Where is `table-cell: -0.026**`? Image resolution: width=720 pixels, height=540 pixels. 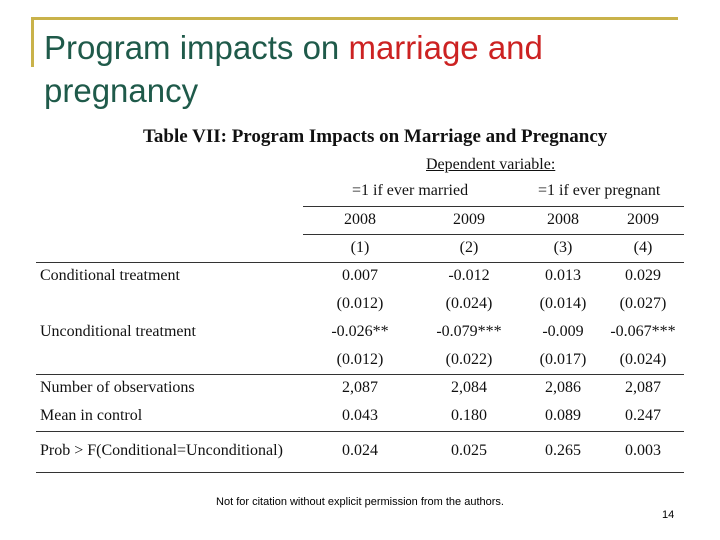 table-cell: -0.026** is located at coordinates (360, 331).